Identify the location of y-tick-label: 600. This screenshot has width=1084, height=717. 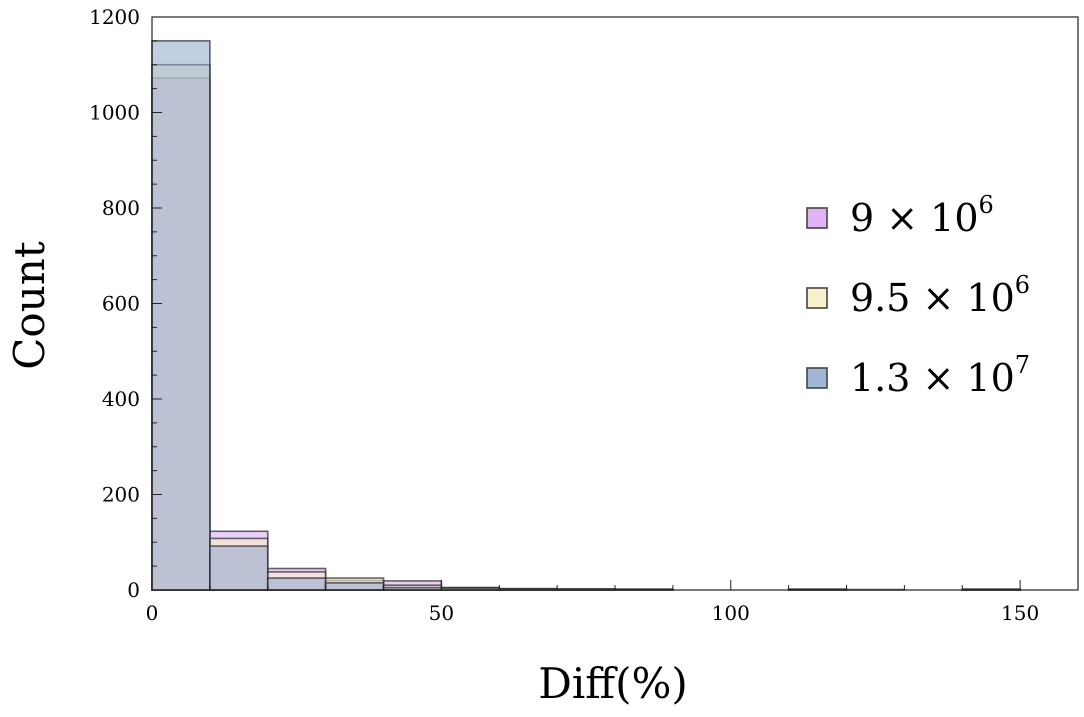
(121, 304).